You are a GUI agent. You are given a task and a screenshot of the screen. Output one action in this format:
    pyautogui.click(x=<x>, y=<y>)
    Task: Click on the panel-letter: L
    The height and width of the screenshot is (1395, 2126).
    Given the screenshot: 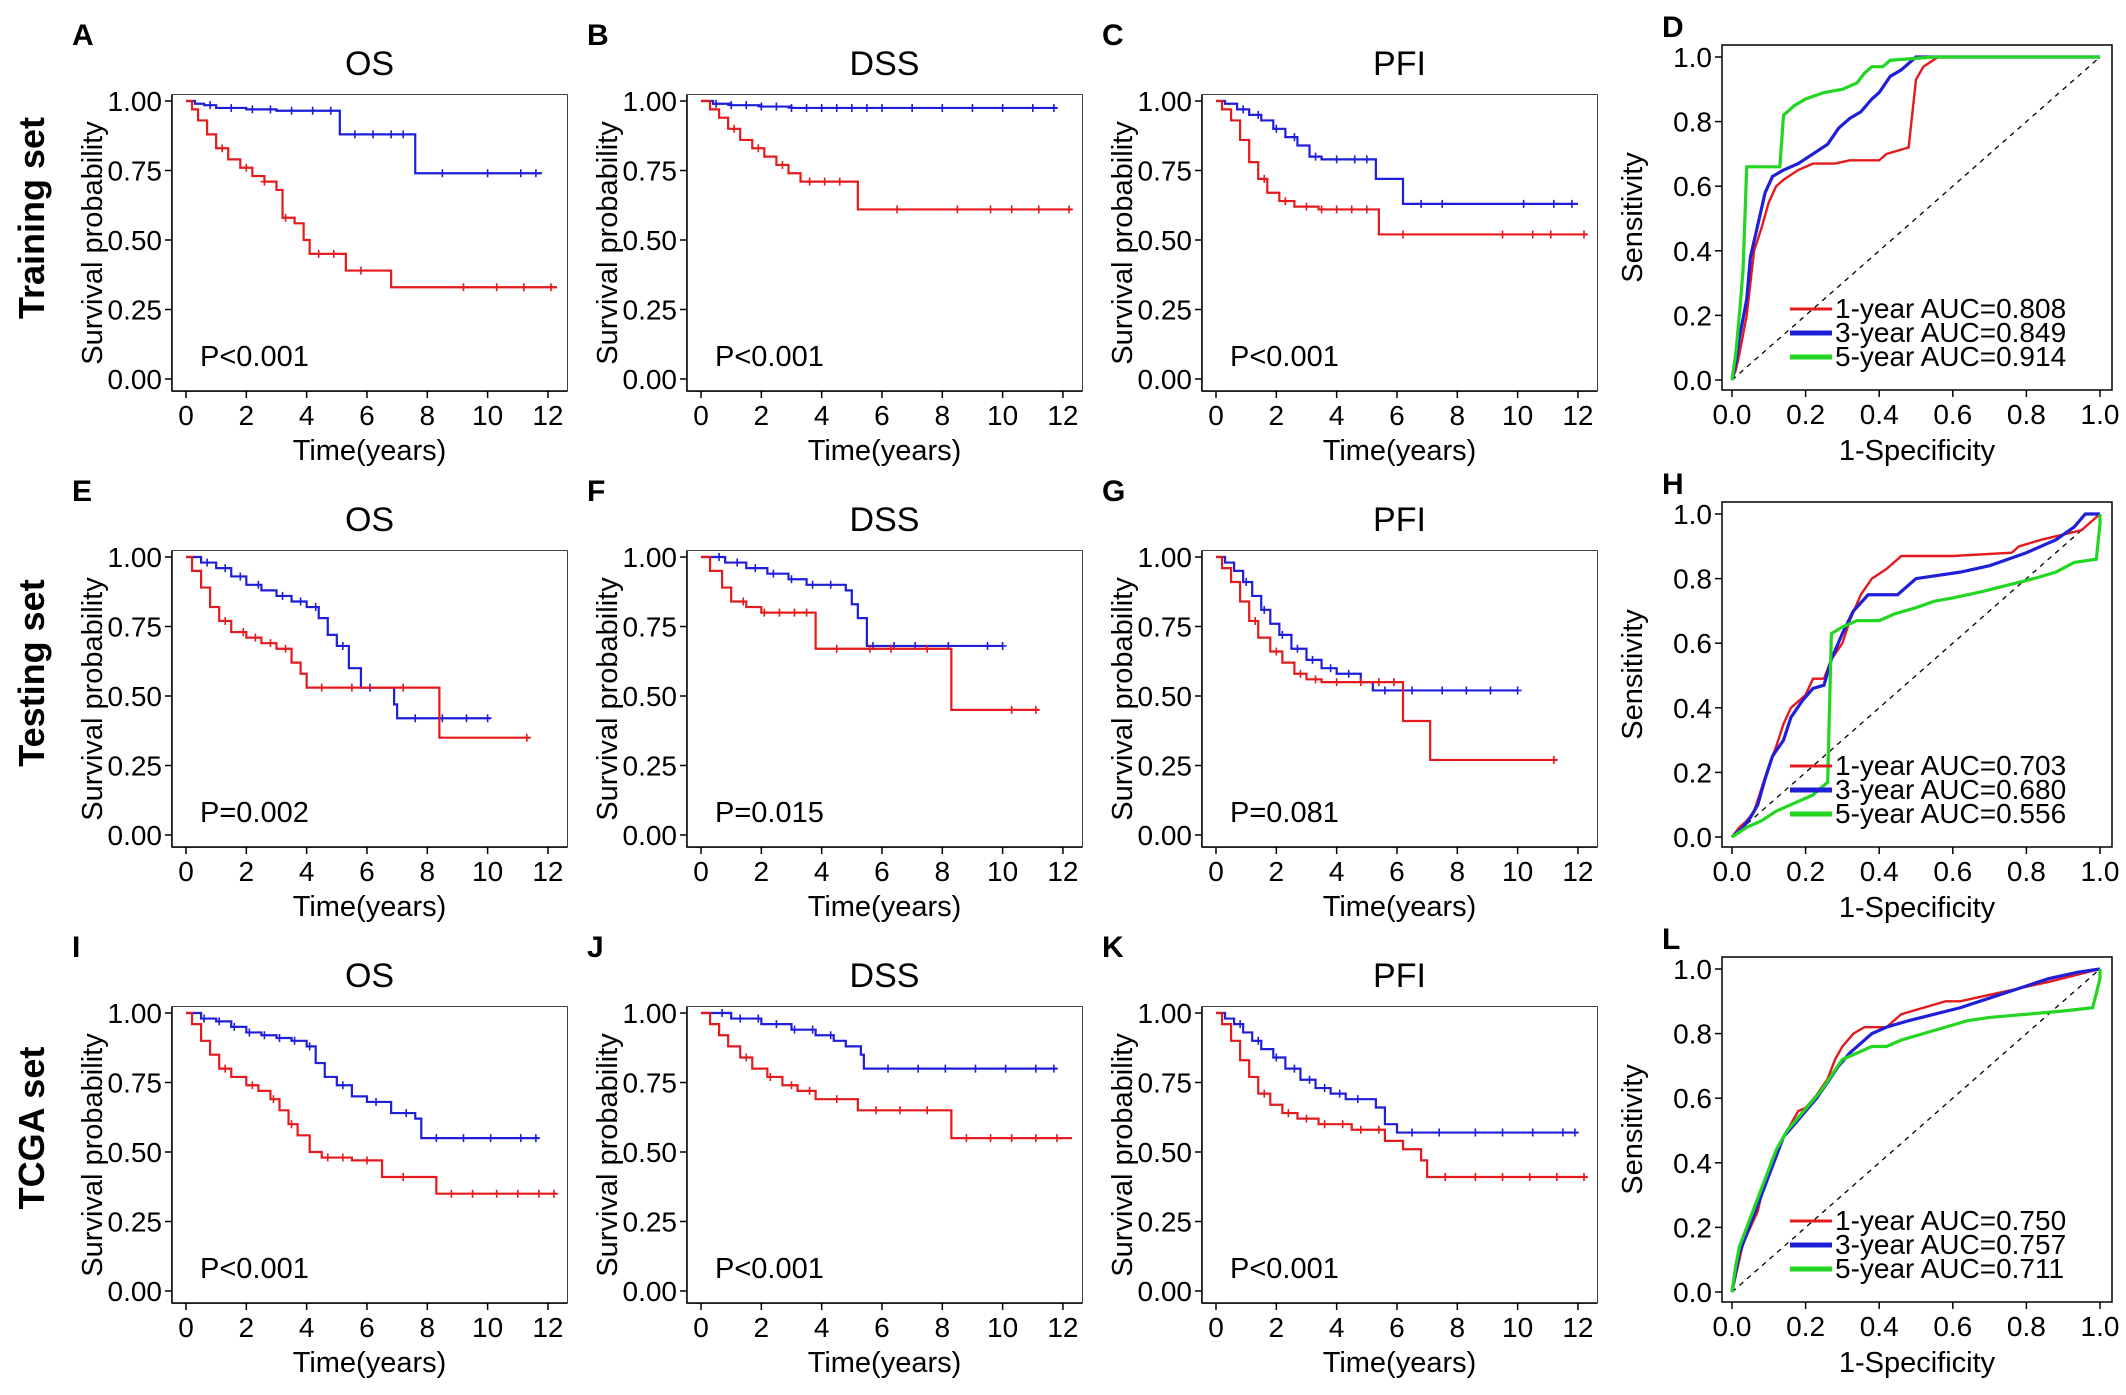 What is the action you would take?
    pyautogui.click(x=1671, y=939)
    